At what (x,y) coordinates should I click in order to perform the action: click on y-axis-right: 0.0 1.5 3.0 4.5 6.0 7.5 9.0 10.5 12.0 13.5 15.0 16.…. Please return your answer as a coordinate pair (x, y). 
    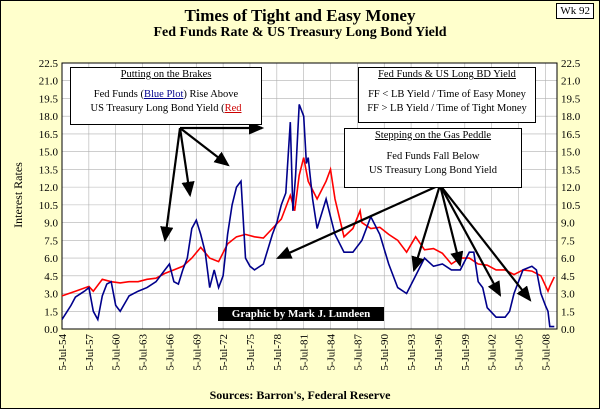
    Looking at the image, I should click on (571, 197).